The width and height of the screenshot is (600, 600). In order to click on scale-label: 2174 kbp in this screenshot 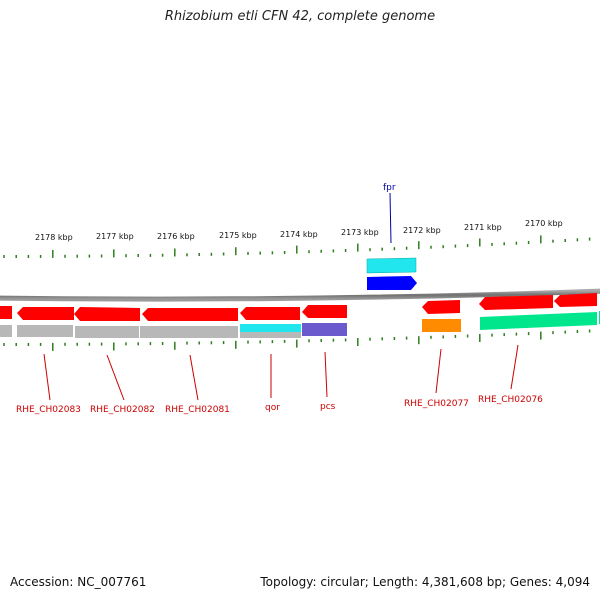, I will do `click(299, 234)`.